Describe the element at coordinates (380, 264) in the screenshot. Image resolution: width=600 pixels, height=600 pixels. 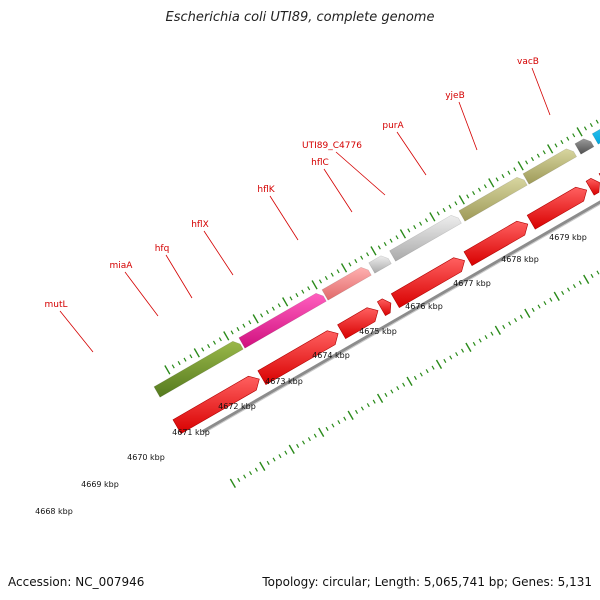
I see `gene-hfq` at that location.